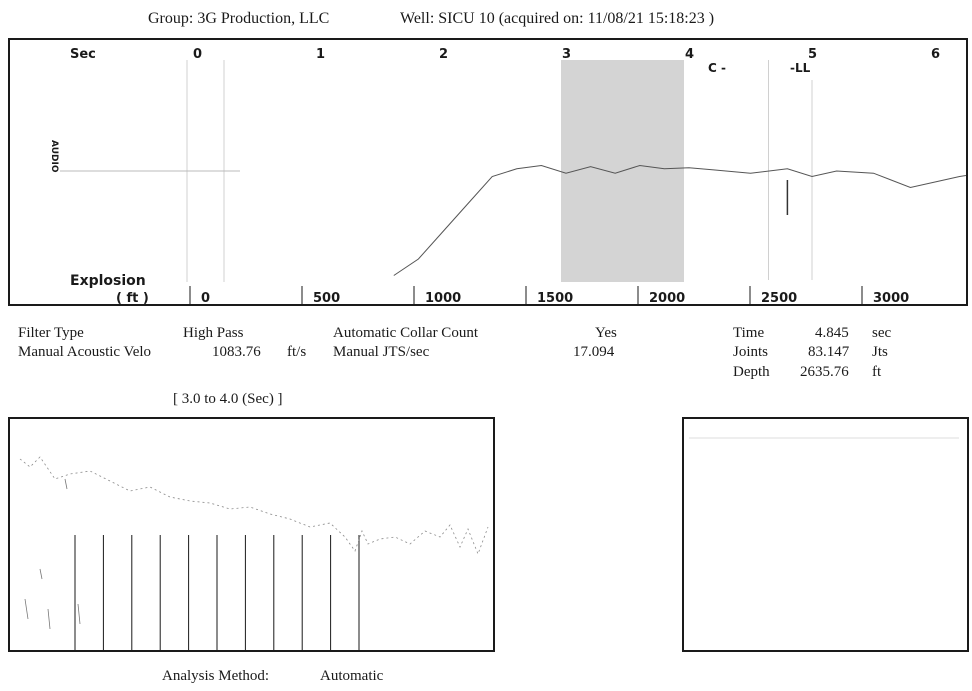 This screenshot has height=691, width=972. What do you see at coordinates (52, 554) in the screenshot?
I see `zoom-early-noise` at bounding box center [52, 554].